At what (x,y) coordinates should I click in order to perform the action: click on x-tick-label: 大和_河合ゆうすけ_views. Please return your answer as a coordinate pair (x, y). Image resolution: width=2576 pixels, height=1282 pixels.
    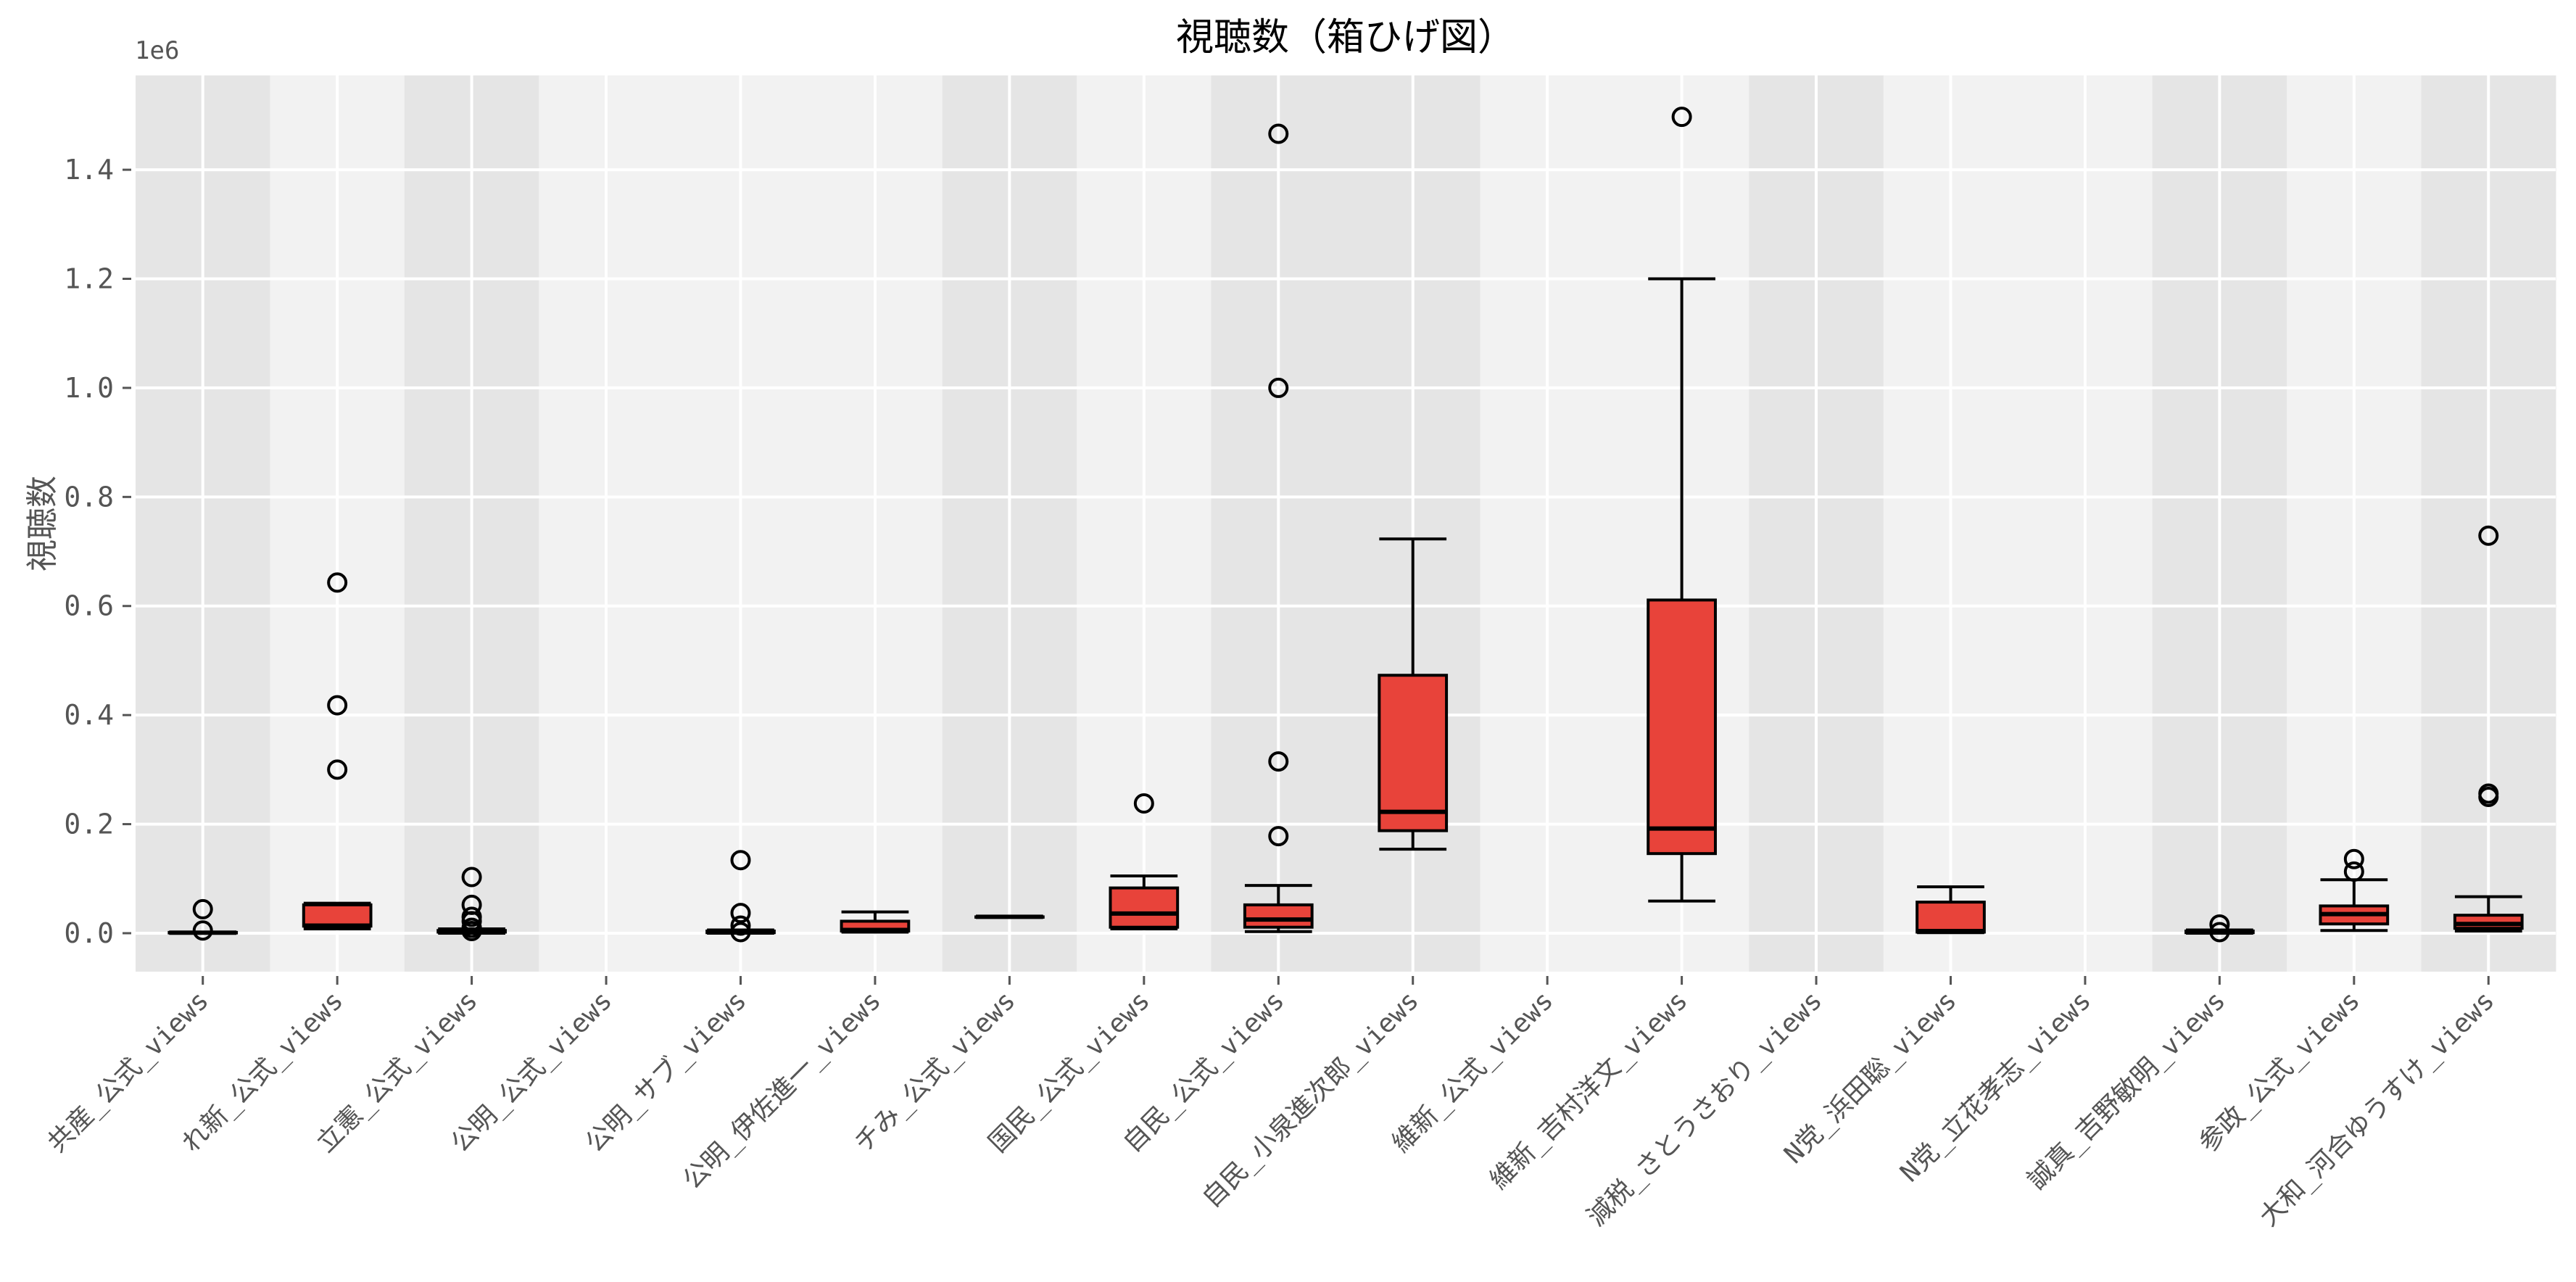
    Looking at the image, I should click on (2377, 1108).